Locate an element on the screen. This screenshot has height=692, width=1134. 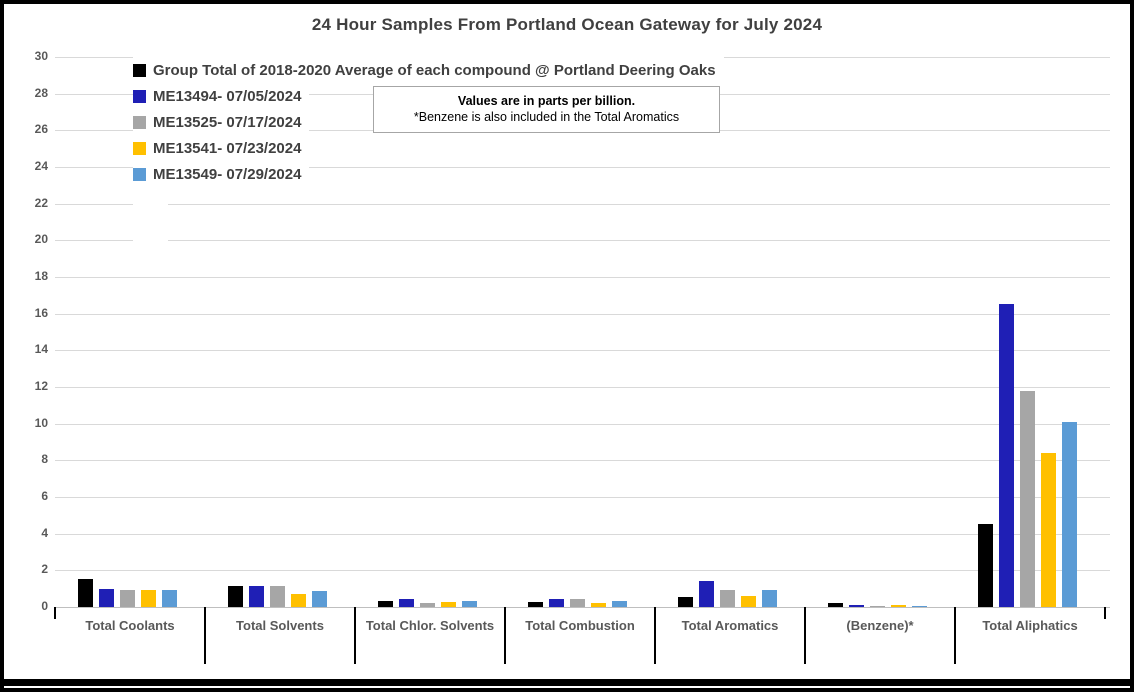
category-label: Total Aromatics is located at coordinates (730, 625).